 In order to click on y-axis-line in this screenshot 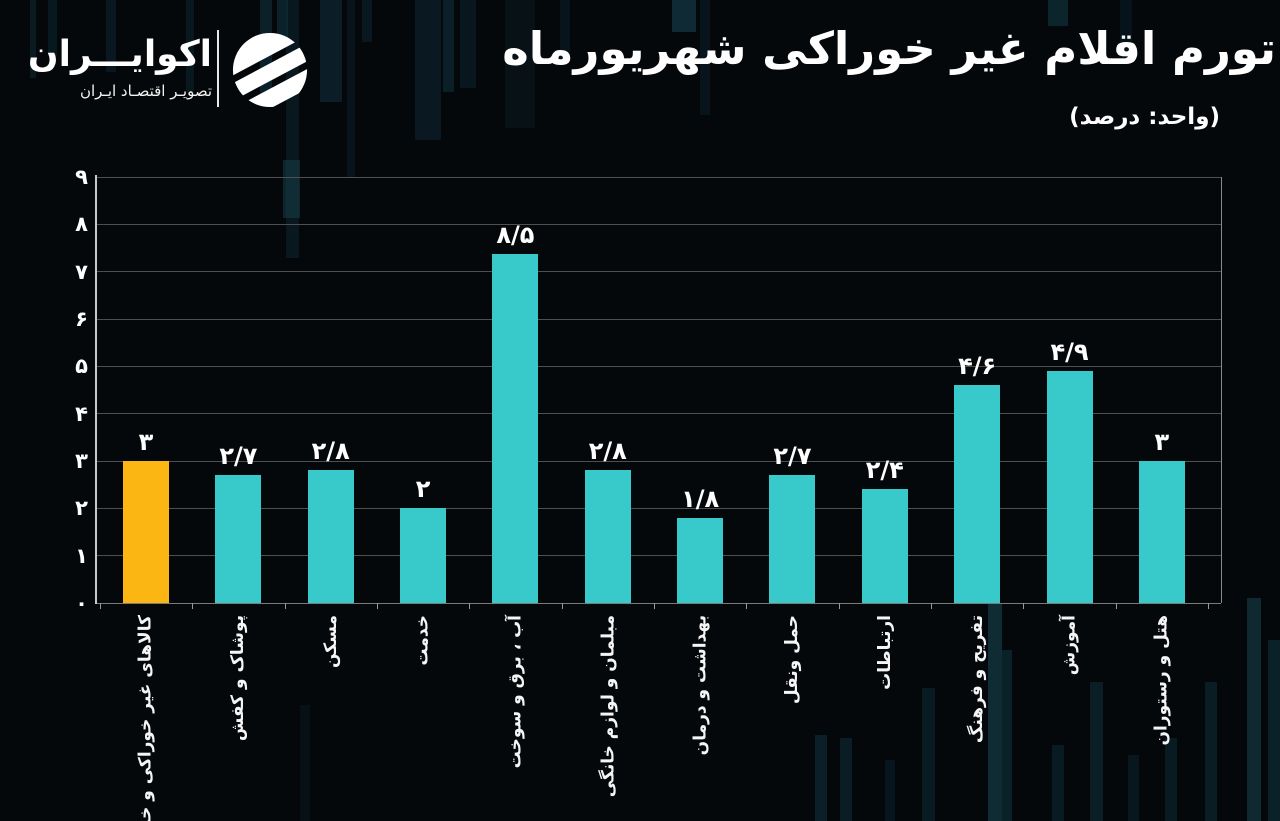, I will do `click(96, 389)`.